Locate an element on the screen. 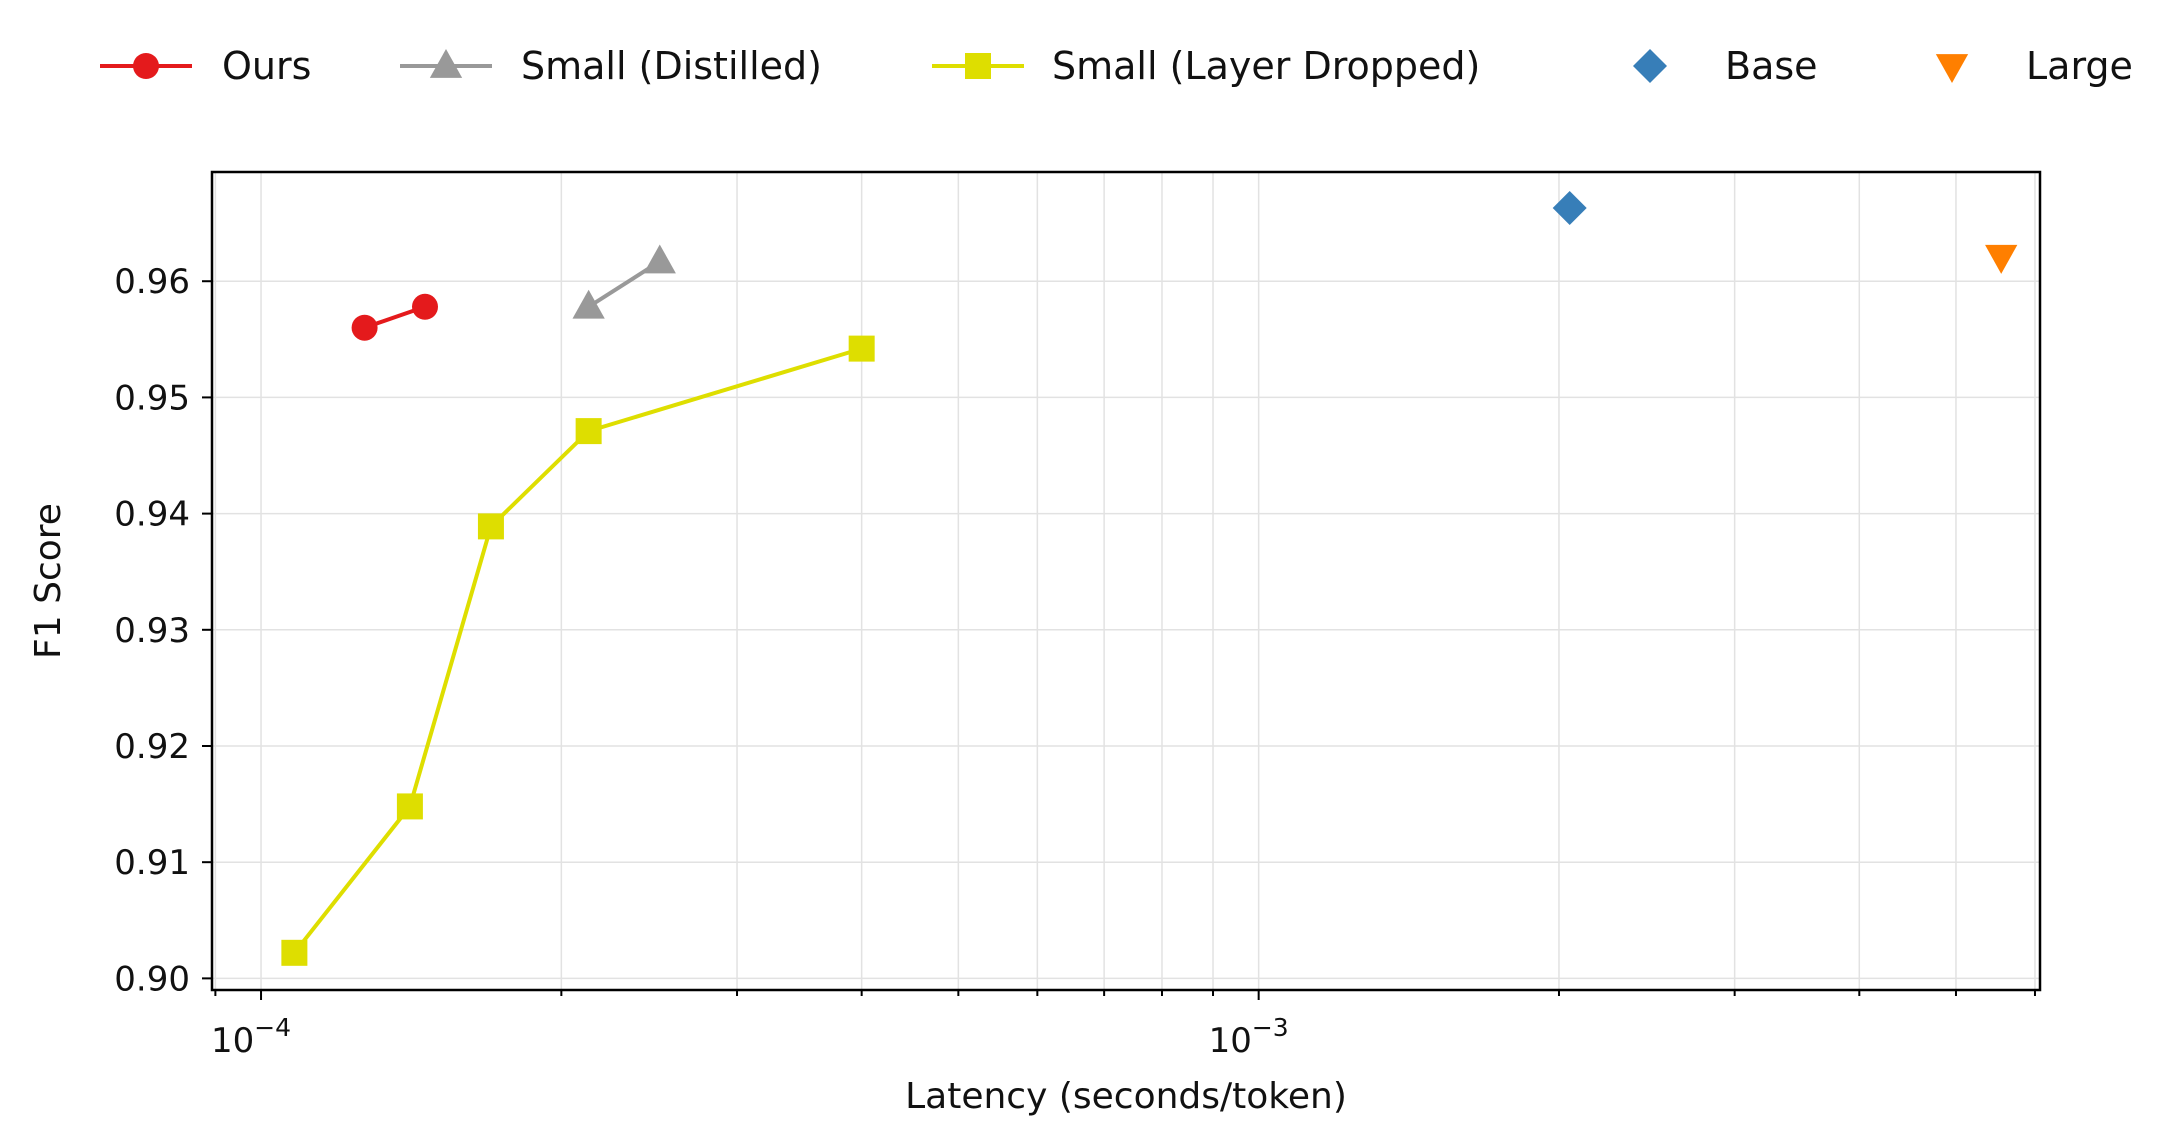  y-axis-title: F1 Score is located at coordinates (48, 581).